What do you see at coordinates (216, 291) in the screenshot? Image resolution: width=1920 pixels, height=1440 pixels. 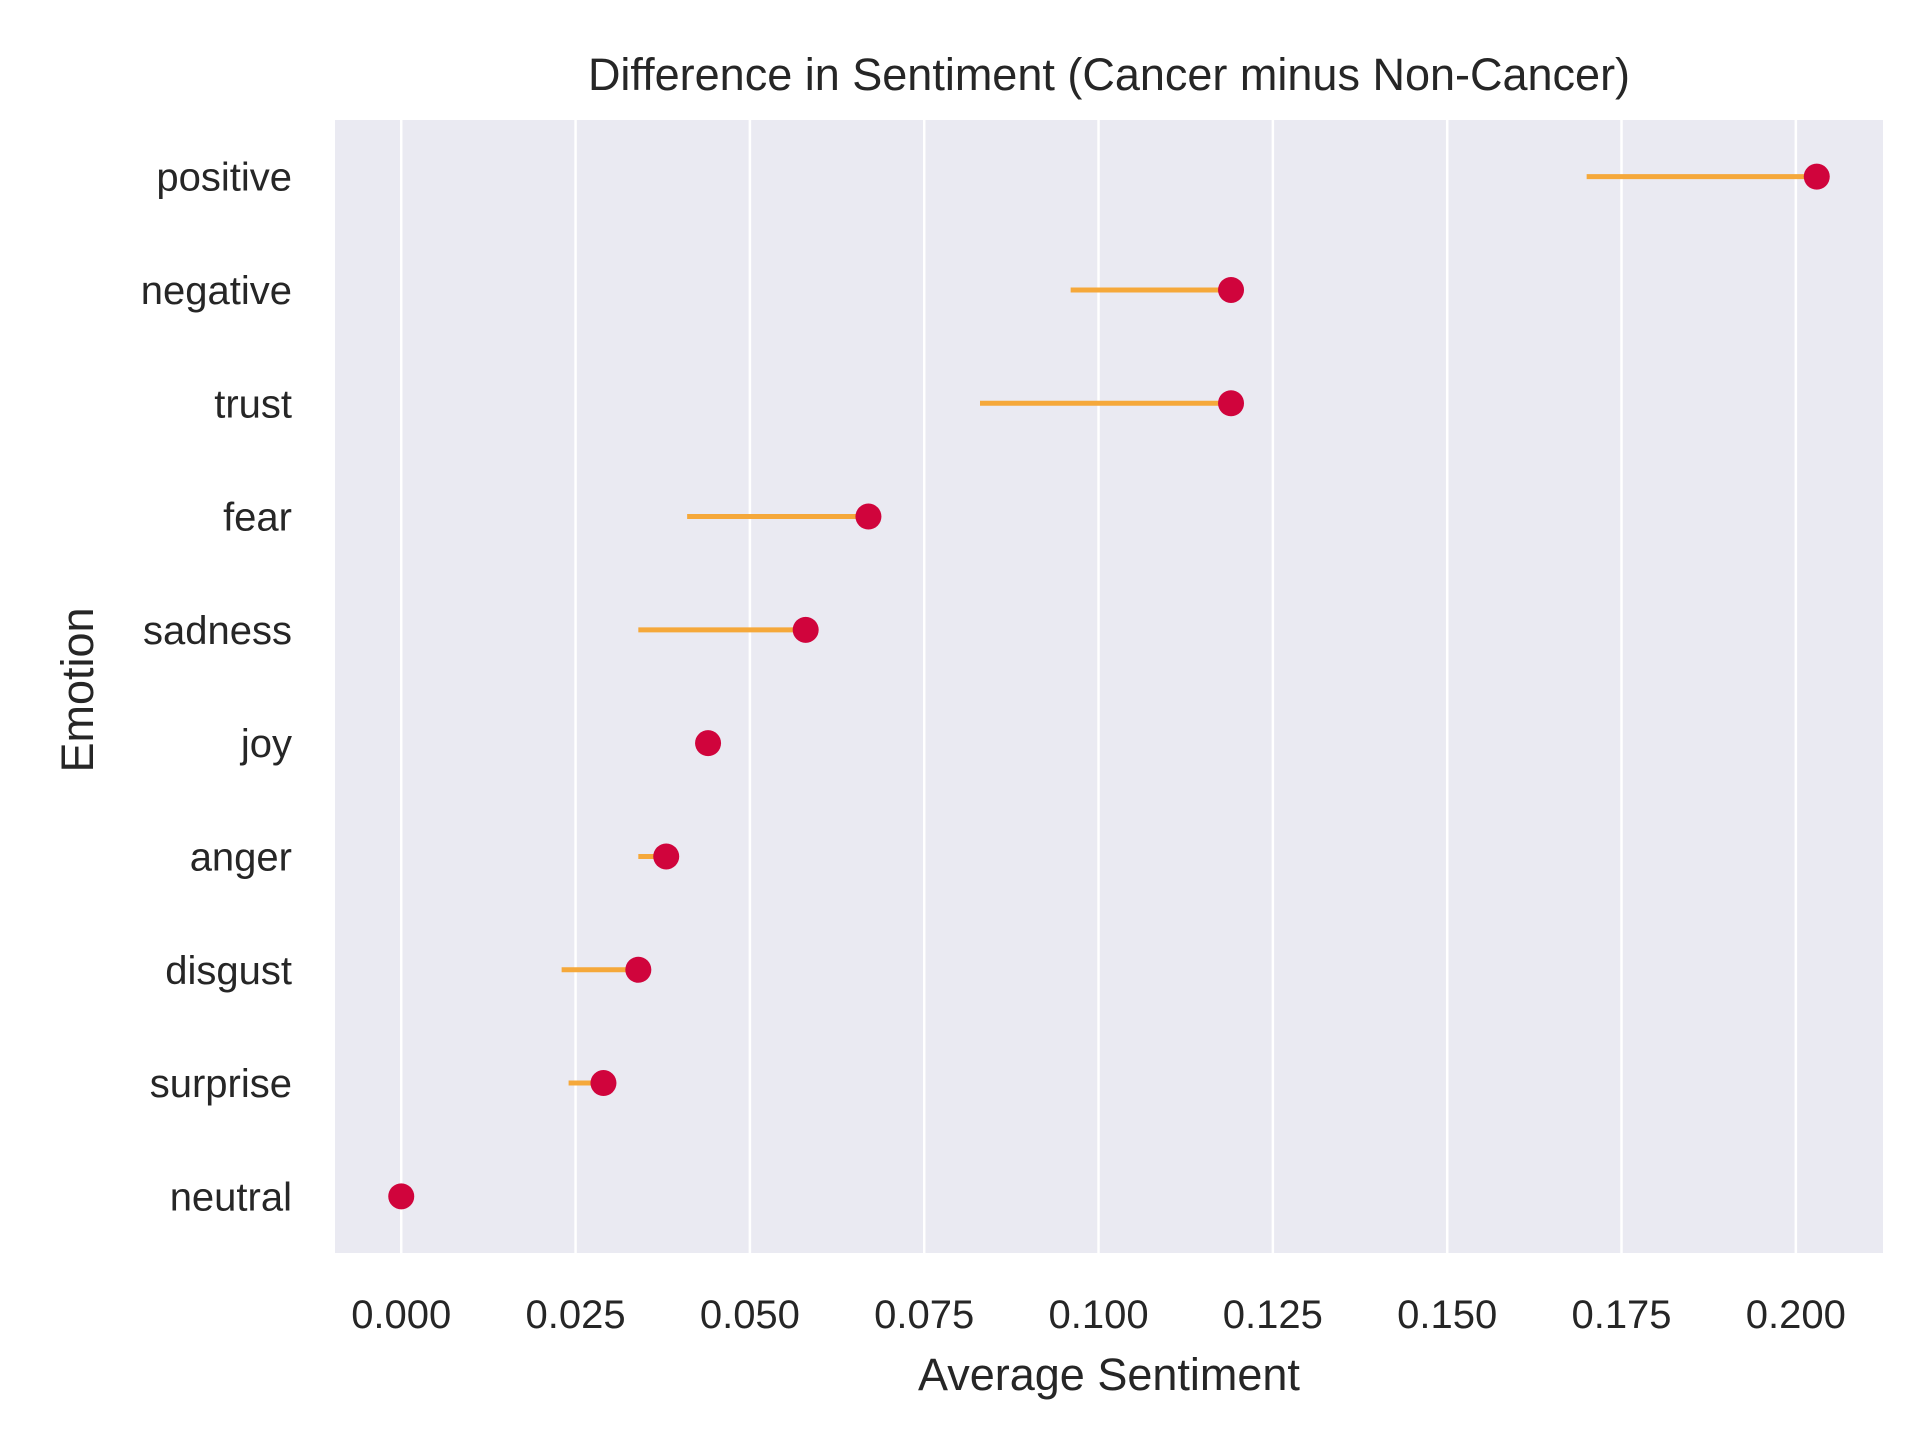 I see `y-tick-label: negative` at bounding box center [216, 291].